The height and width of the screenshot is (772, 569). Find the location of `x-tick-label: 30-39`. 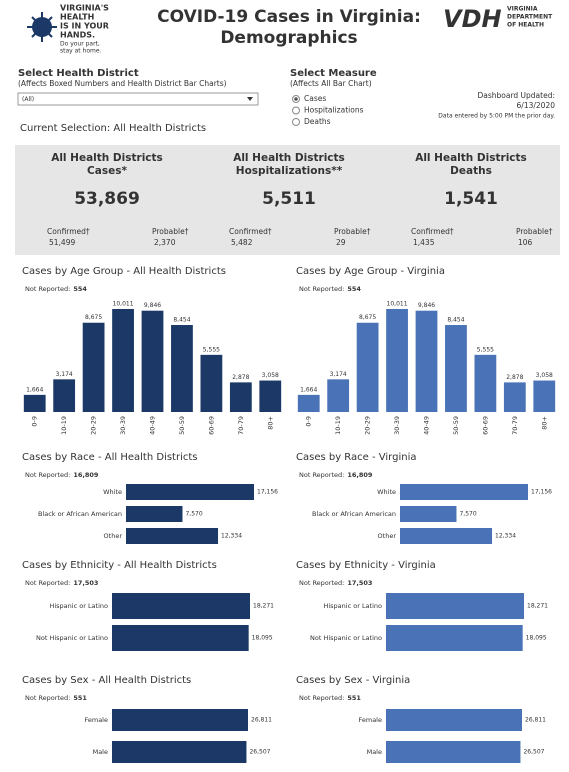

x-tick-label: 30-39 is located at coordinates (397, 425).